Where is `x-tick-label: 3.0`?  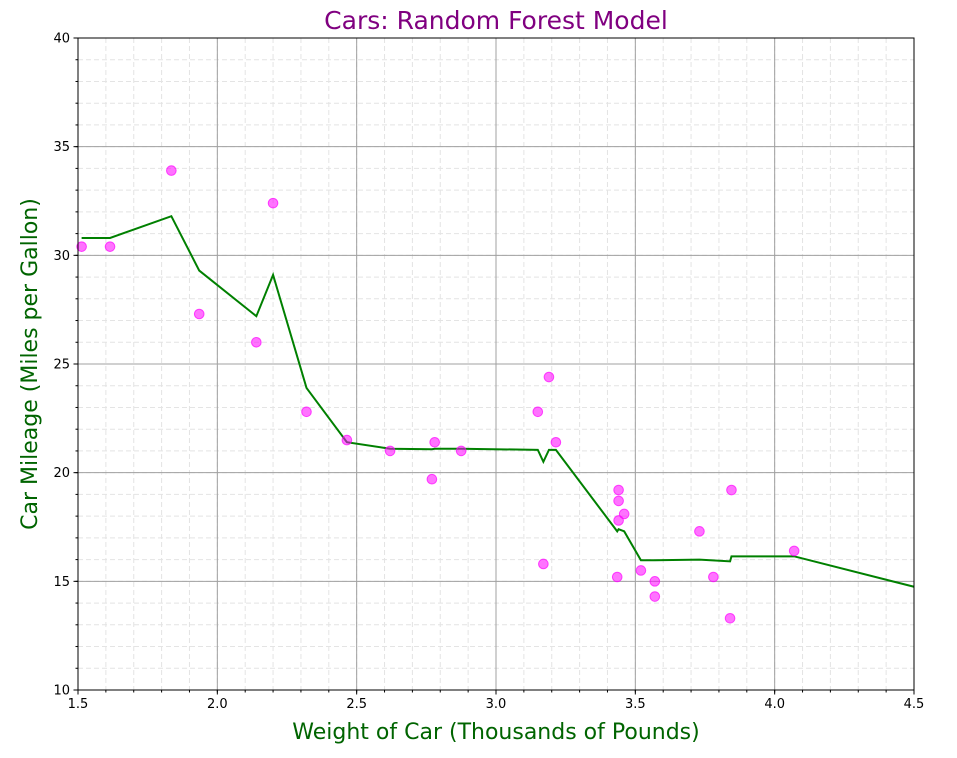
x-tick-label: 3.0 is located at coordinates (496, 704).